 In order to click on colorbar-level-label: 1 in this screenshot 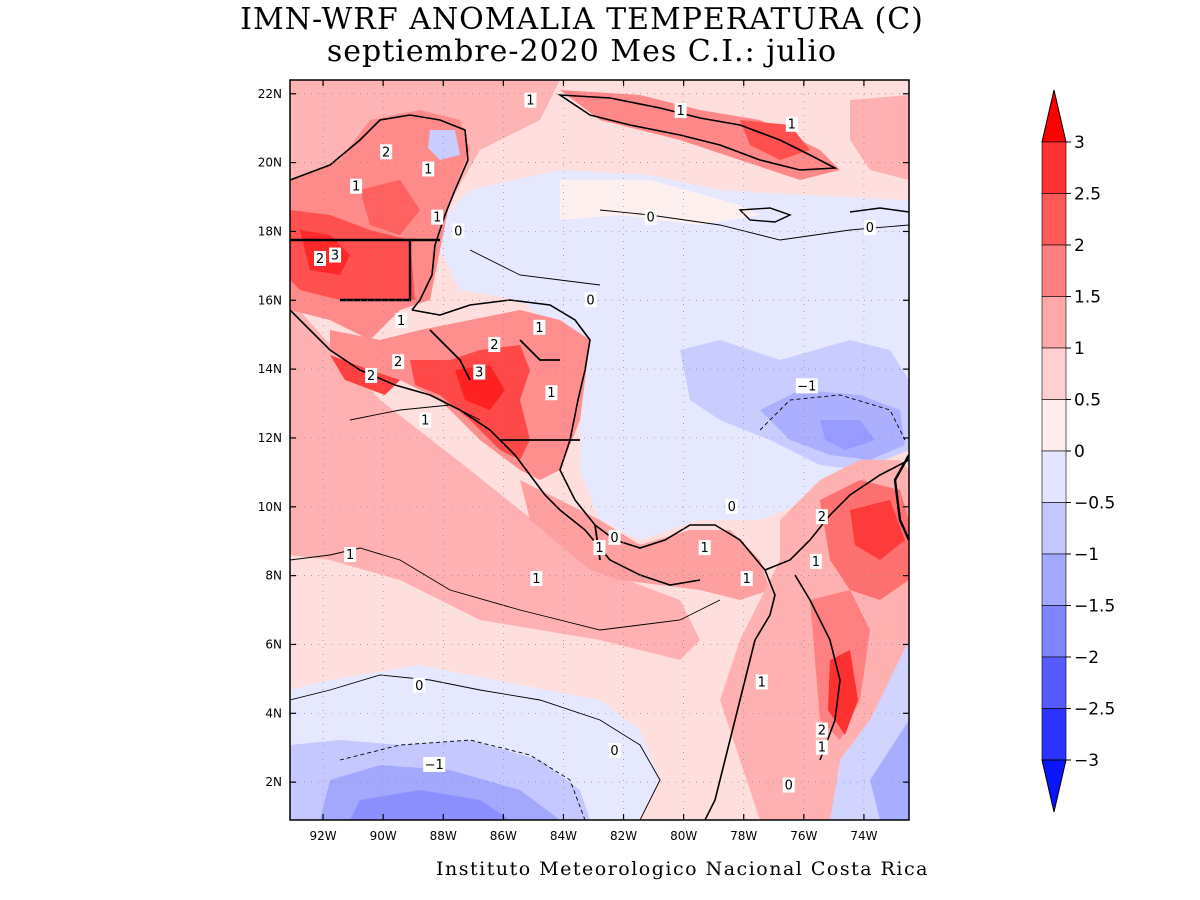, I will do `click(1079, 349)`.